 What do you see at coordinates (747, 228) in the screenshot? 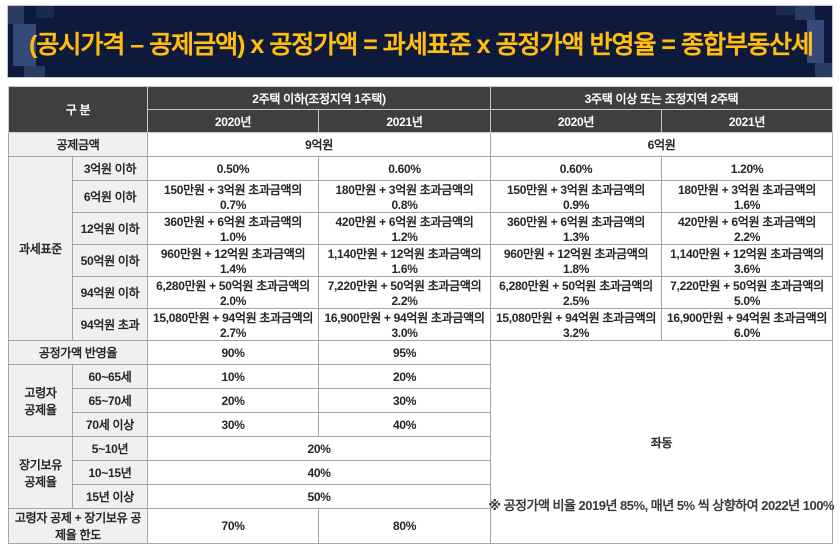
I see `value-cell: 420만원 + 6억원 초과금액의 2.2%` at bounding box center [747, 228].